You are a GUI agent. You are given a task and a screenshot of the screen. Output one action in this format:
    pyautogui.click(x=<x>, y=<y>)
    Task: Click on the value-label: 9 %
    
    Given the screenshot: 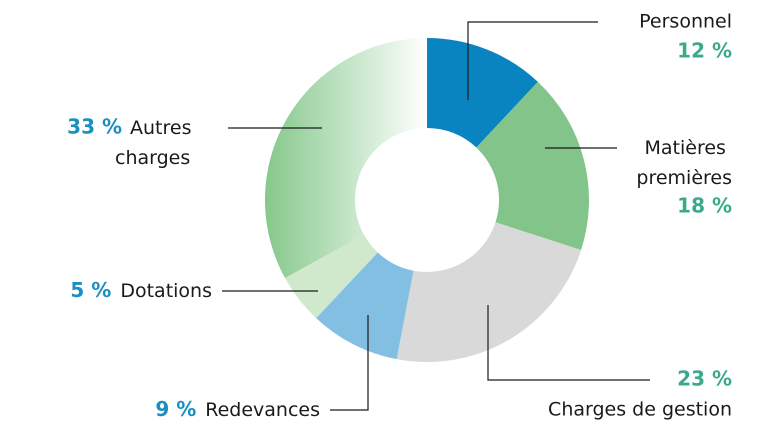 What is the action you would take?
    pyautogui.click(x=175, y=409)
    